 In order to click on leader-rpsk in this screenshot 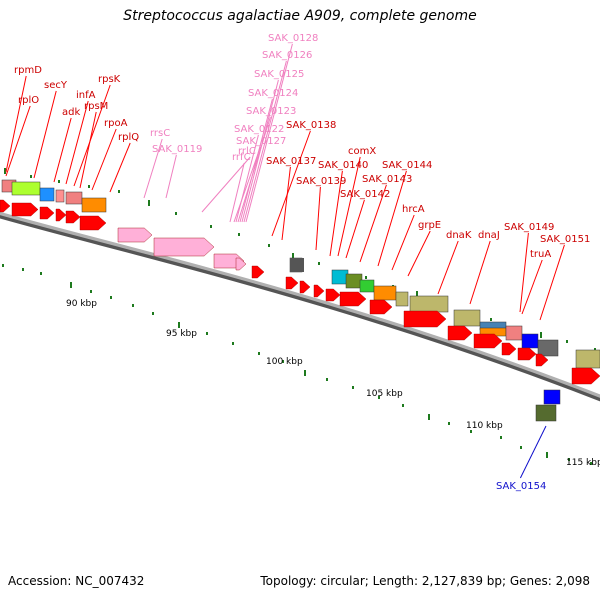, I will do `click(92, 135)`.